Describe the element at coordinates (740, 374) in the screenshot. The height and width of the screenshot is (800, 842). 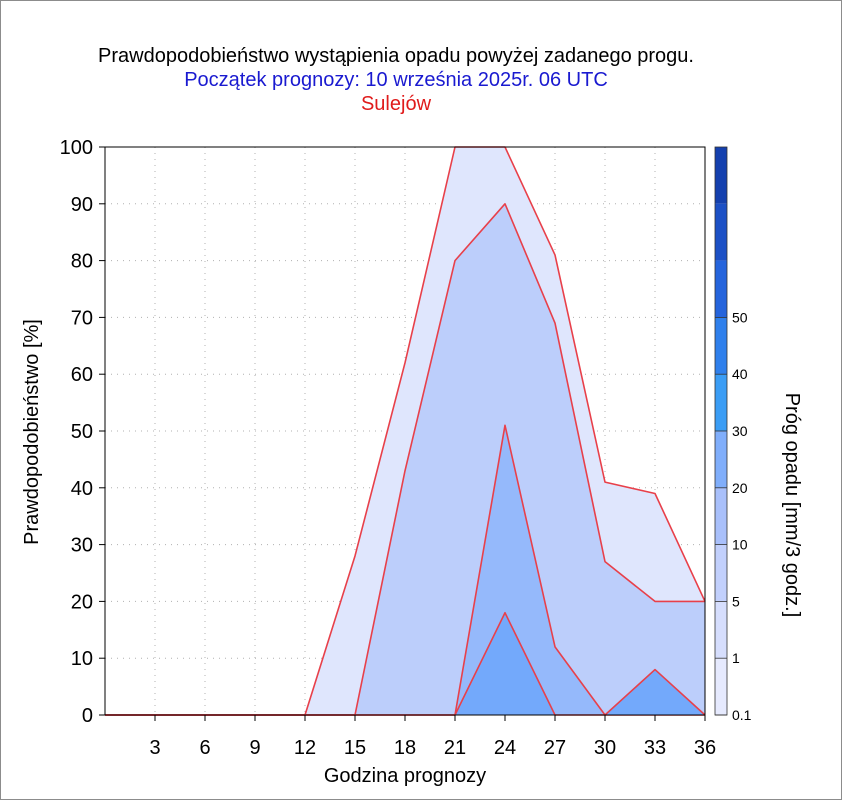
I see `colorbar-tick-label: 40` at that location.